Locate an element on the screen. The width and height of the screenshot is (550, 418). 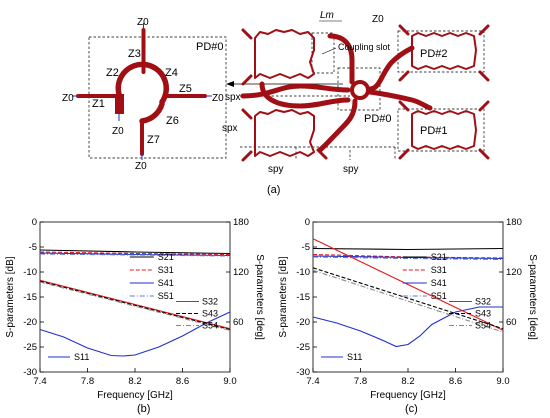
legend-label: S41 is located at coordinates (166, 283).